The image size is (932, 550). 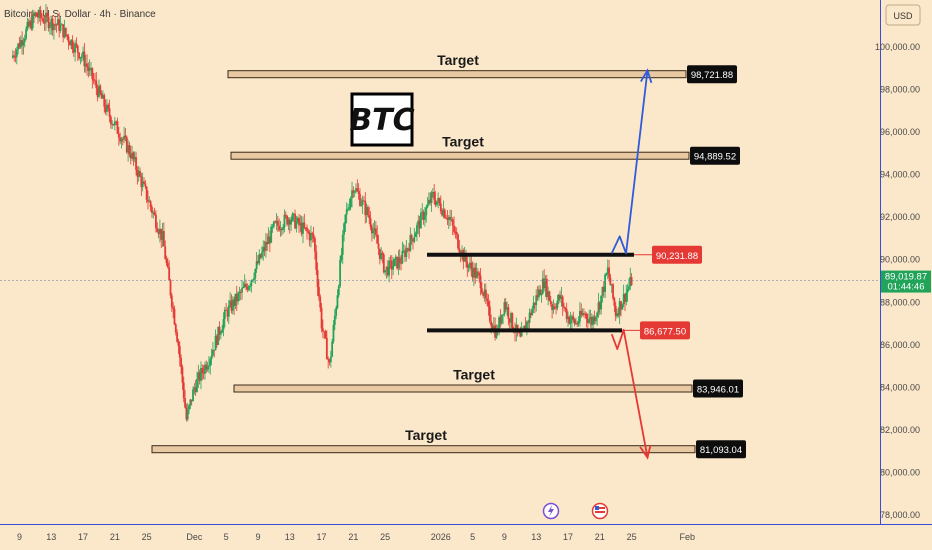 I want to click on level-price-label: 94,889.52, so click(x=715, y=157).